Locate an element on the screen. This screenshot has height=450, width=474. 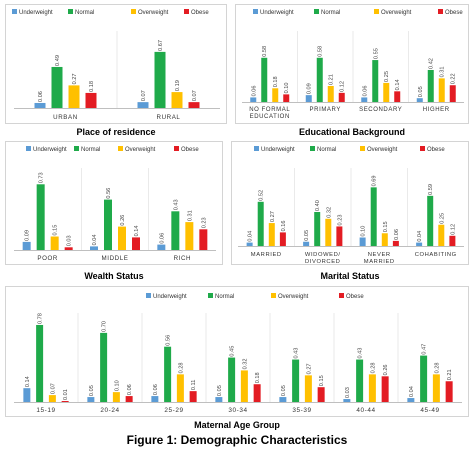
data-label-30-34-underweight: 0.05 is located at coordinates (220, 390).